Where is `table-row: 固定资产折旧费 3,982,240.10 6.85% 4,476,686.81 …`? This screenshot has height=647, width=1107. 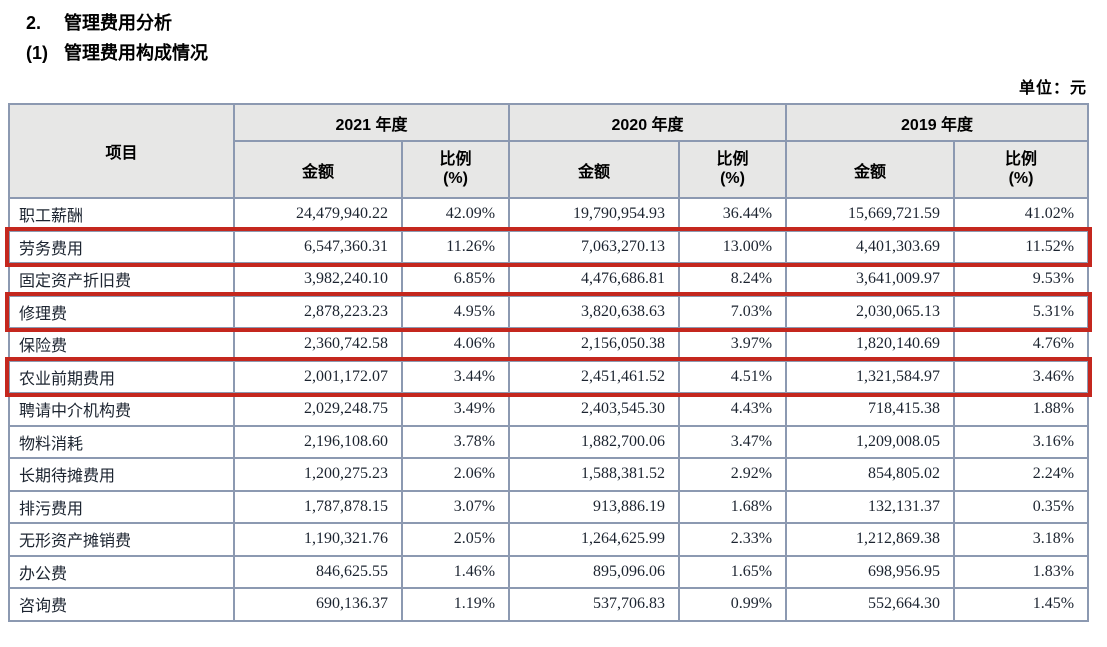
table-row: 固定资产折旧费 3,982,240.10 6.85% 4,476,686.81 … is located at coordinates (549, 279).